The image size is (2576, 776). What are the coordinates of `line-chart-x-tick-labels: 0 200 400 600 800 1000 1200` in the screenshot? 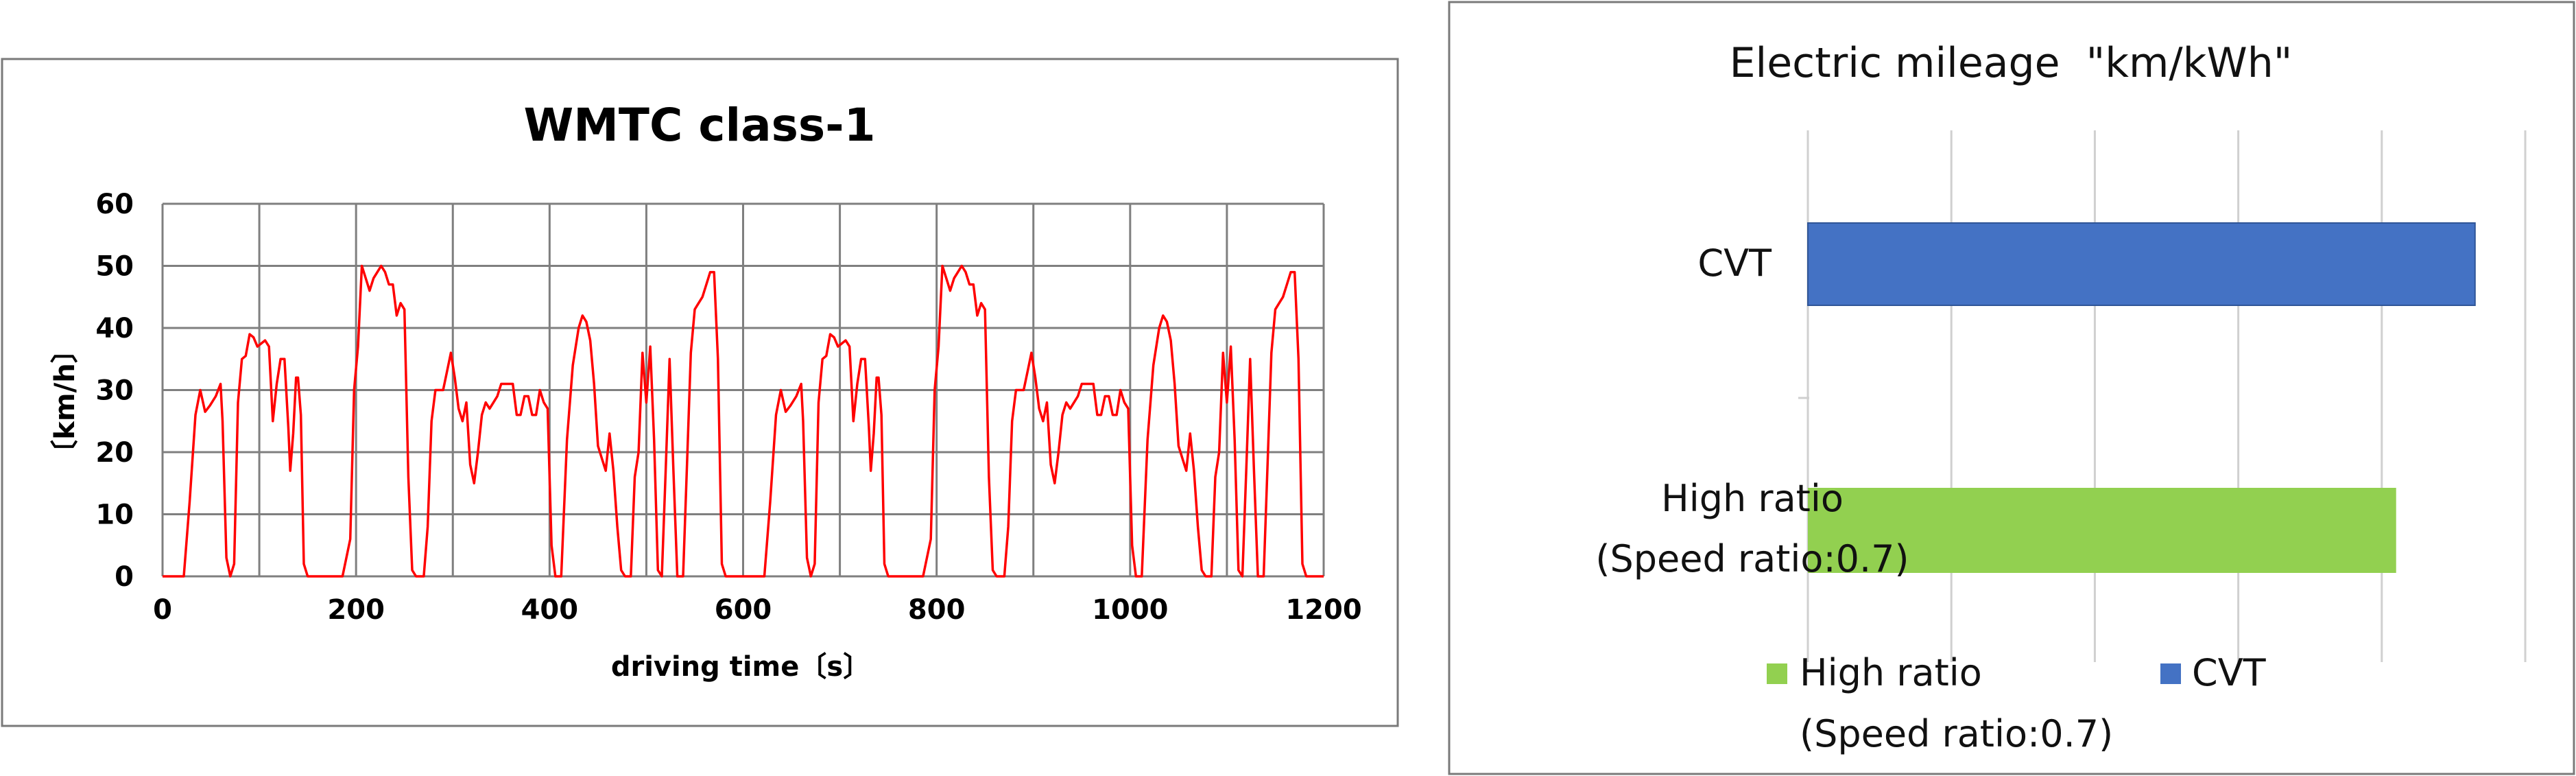 It's located at (757, 610).